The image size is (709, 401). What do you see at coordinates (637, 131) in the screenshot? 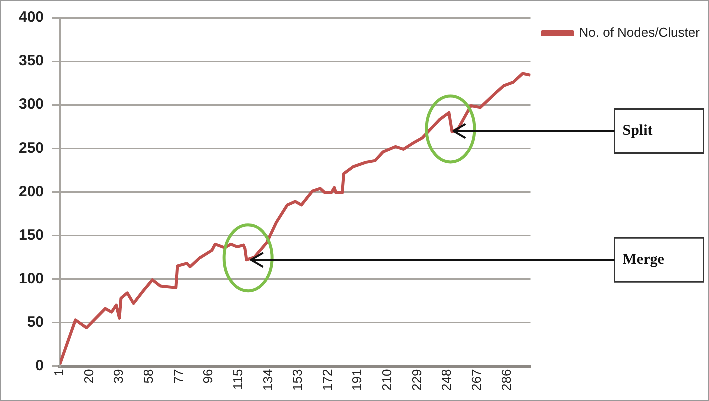
I see `annotation: Split` at bounding box center [637, 131].